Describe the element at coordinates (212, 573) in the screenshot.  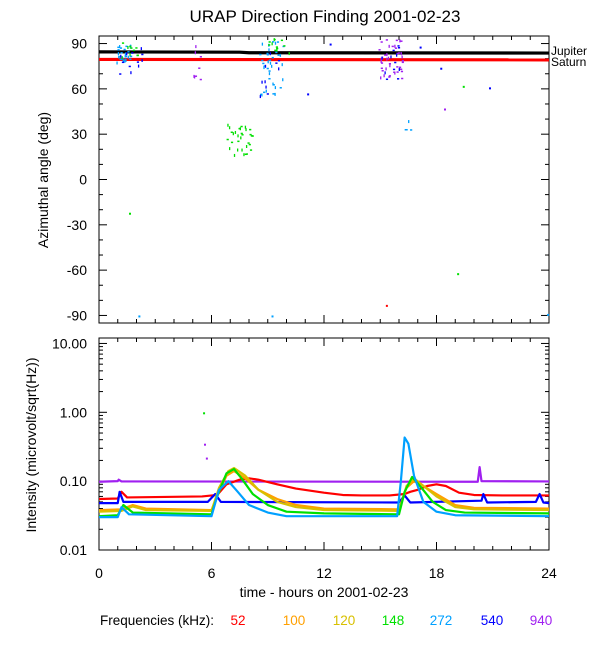
I see `x-tick-label: 6` at that location.